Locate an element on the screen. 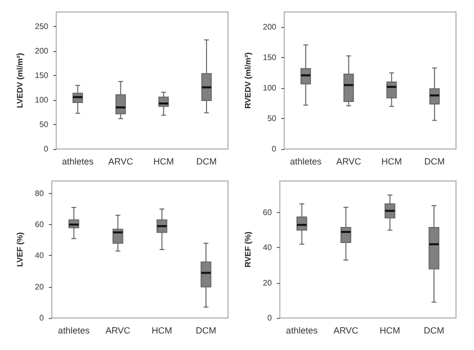  y-tick-label: 80 is located at coordinates (39, 193).